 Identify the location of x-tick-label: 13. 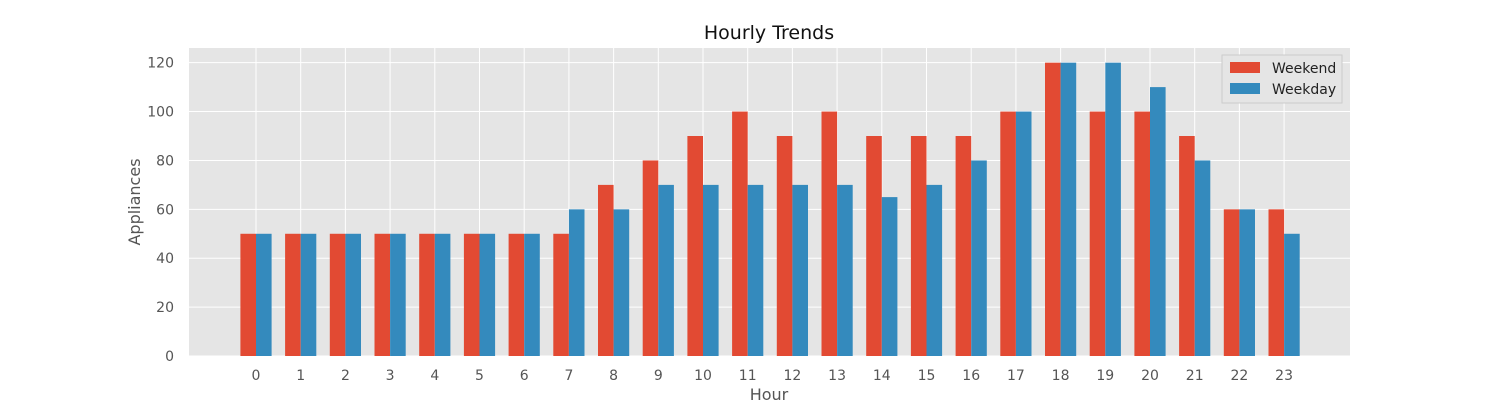
(837, 376).